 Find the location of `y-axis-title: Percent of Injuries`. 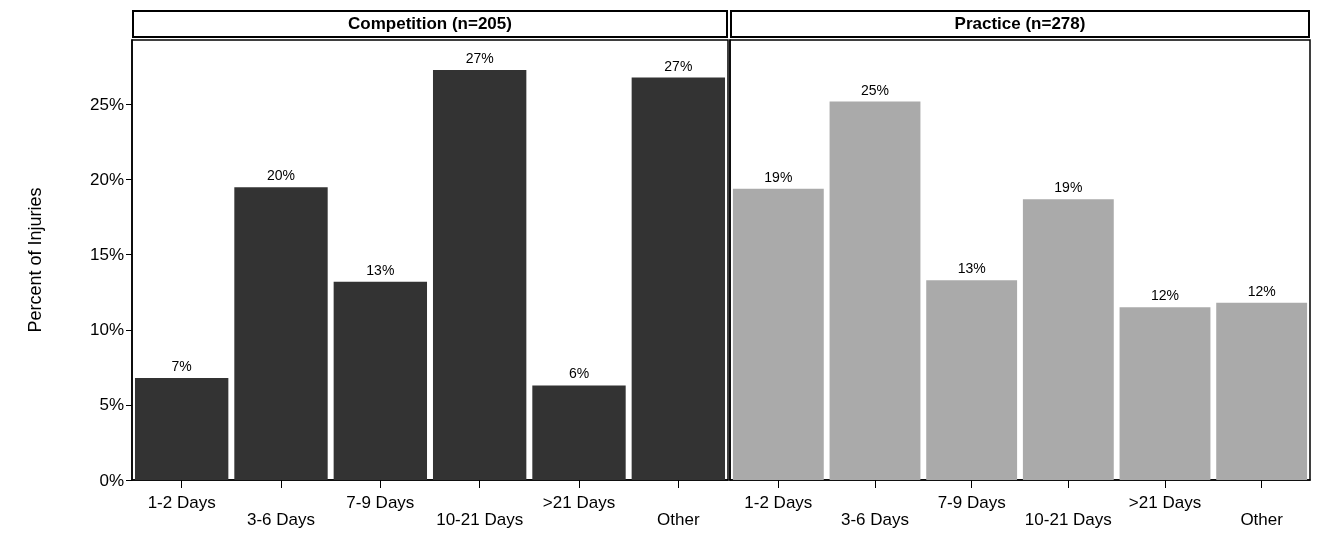

y-axis-title: Percent of Injuries is located at coordinates (35, 260).